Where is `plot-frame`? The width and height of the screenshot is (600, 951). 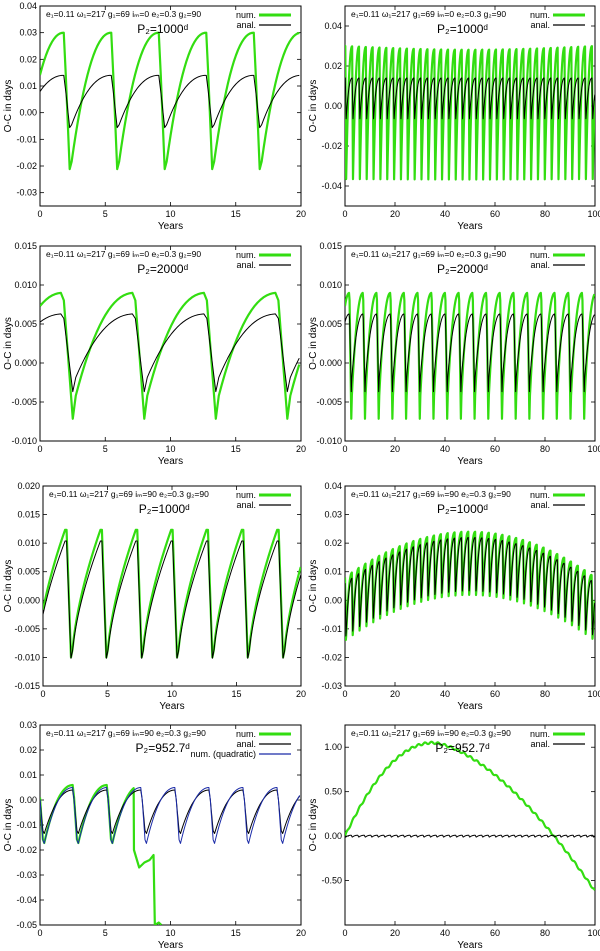
plot-frame is located at coordinates (470, 825).